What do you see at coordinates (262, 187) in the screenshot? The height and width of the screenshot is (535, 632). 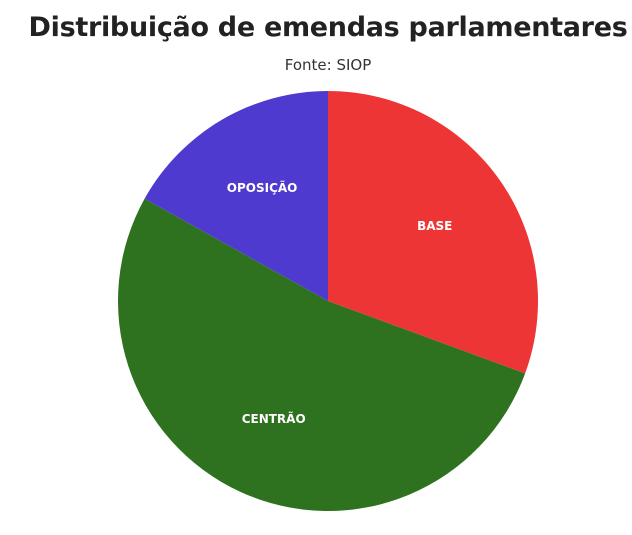 I see `slice-label-oposição: OPOSIÇÃO` at bounding box center [262, 187].